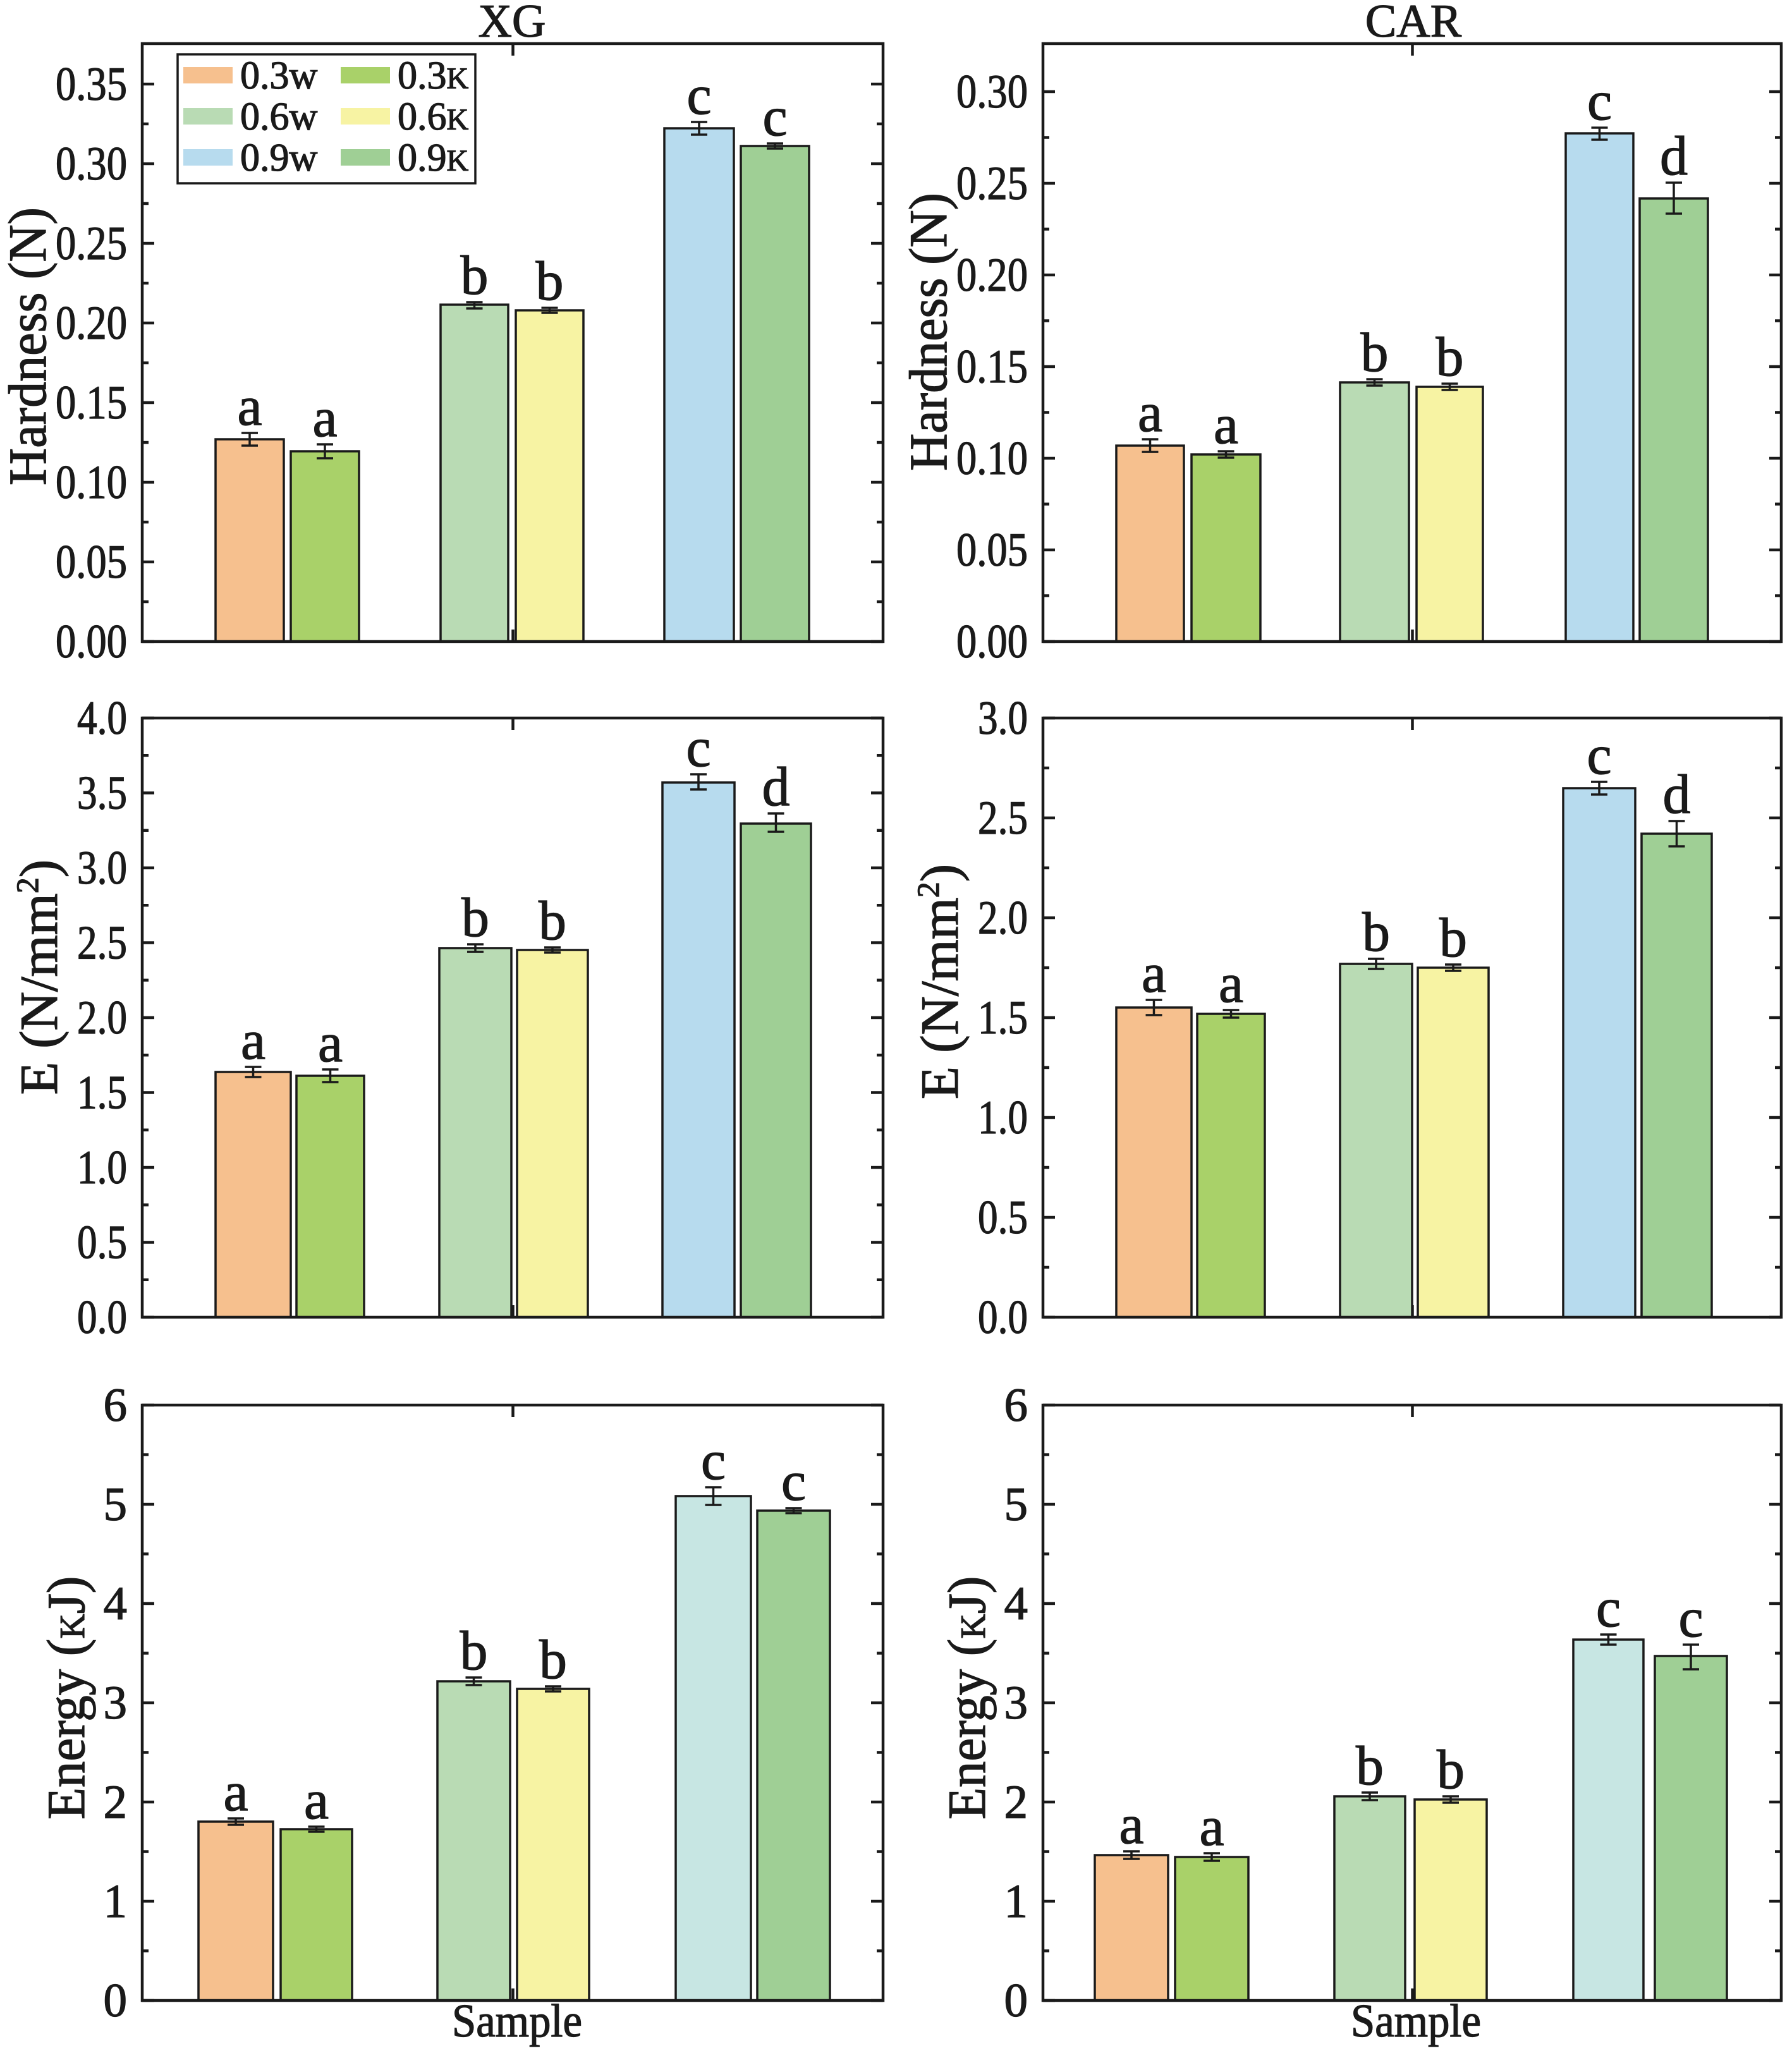 This screenshot has height=2058, width=1792. Describe the element at coordinates (279, 76) in the screenshot. I see `svg-text: 0.3w` at that location.